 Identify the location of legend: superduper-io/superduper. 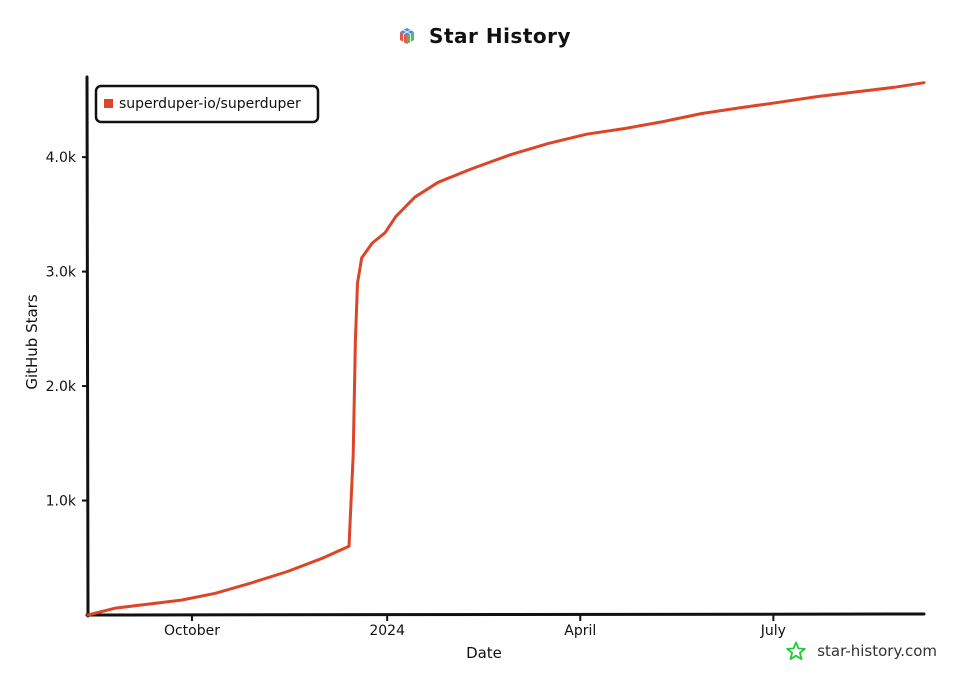
(207, 104).